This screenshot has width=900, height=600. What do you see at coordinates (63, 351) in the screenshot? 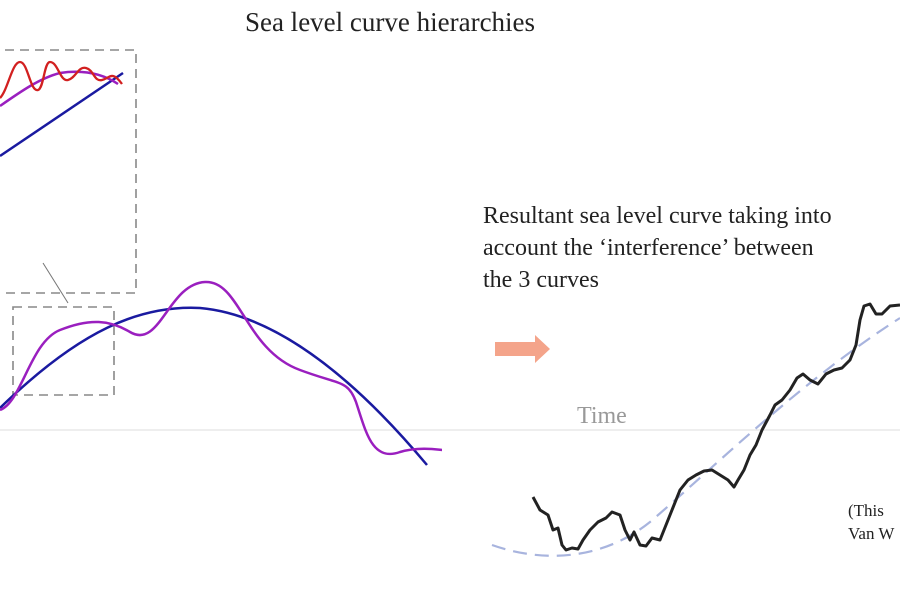
I see `zoom-box` at bounding box center [63, 351].